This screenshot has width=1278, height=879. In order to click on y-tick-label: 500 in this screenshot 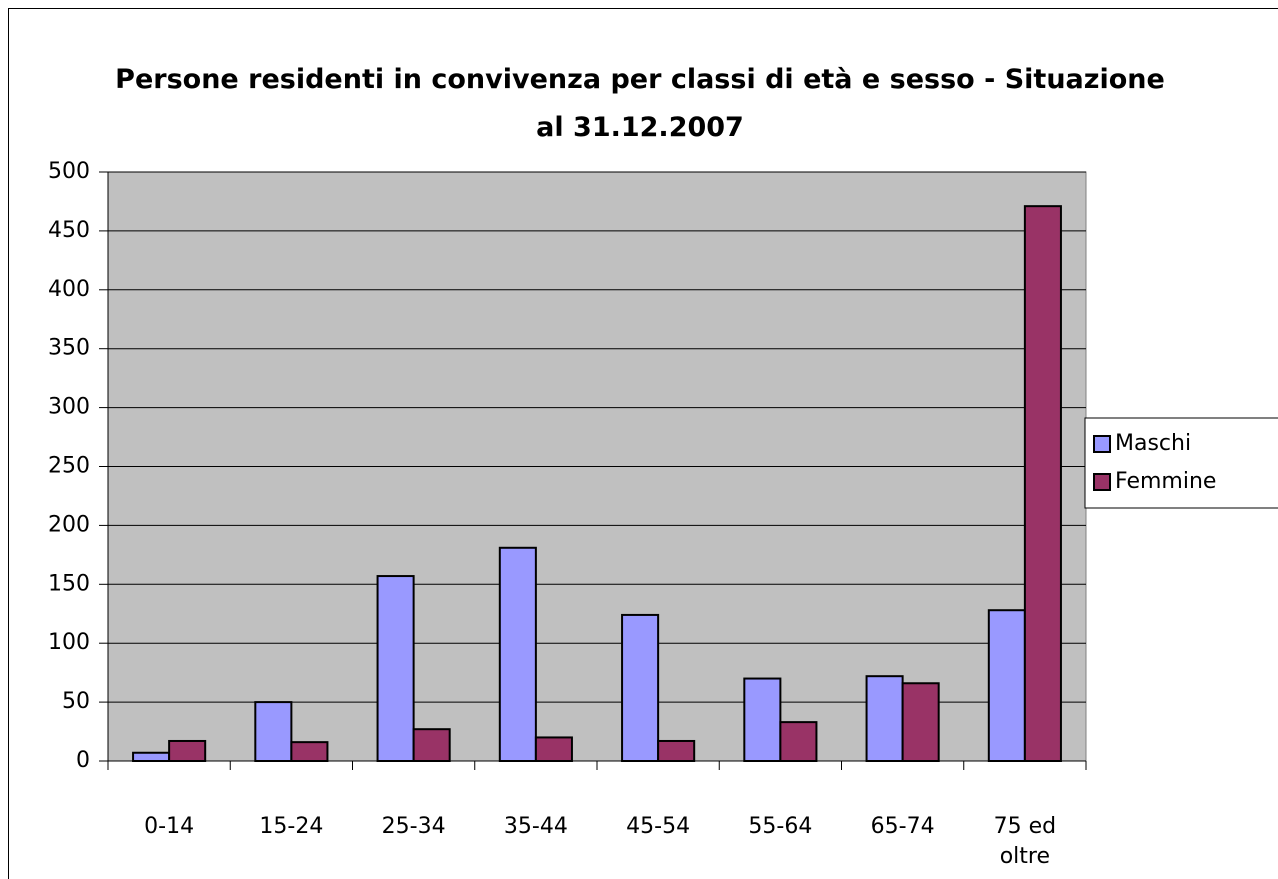, I will do `click(69, 171)`.